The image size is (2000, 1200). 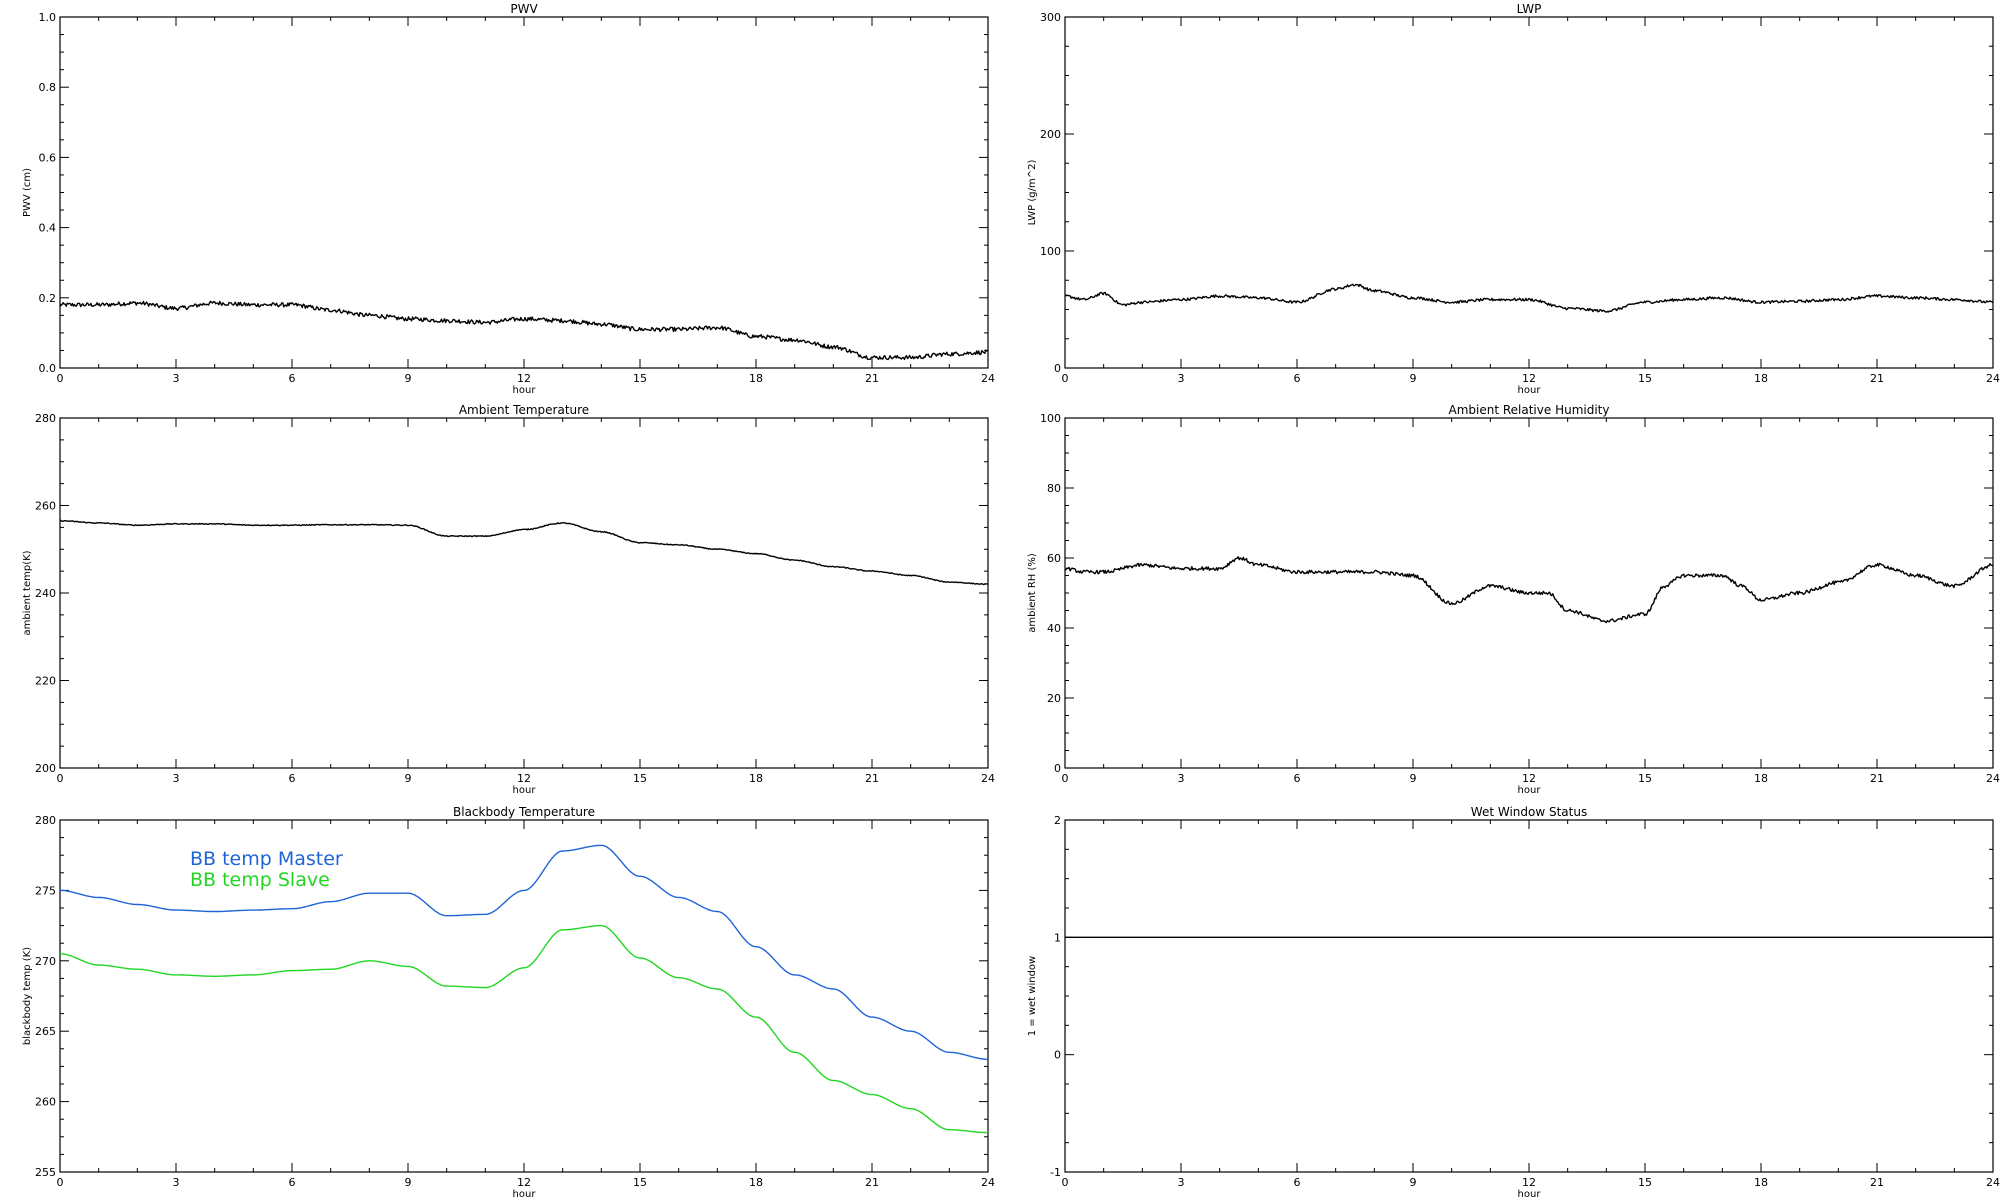 I want to click on y-tick-label: 265, so click(x=45, y=1031).